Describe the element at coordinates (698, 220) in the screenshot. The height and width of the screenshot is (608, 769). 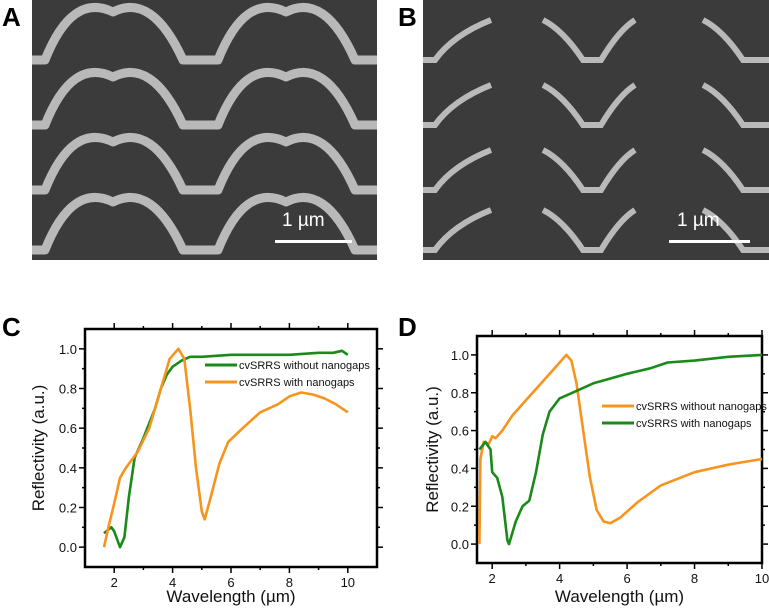
I see `scale-bar-label-b: 1 µm` at that location.